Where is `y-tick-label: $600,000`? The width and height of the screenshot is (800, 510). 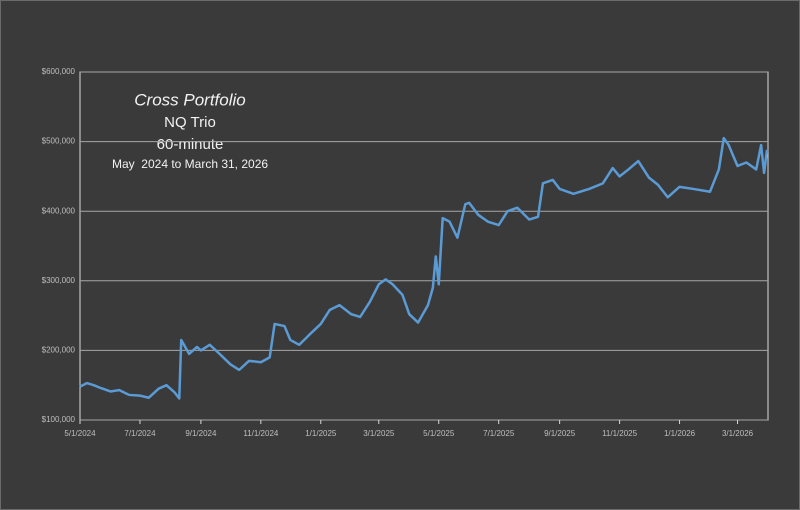
y-tick-label: $600,000 is located at coordinates (59, 71).